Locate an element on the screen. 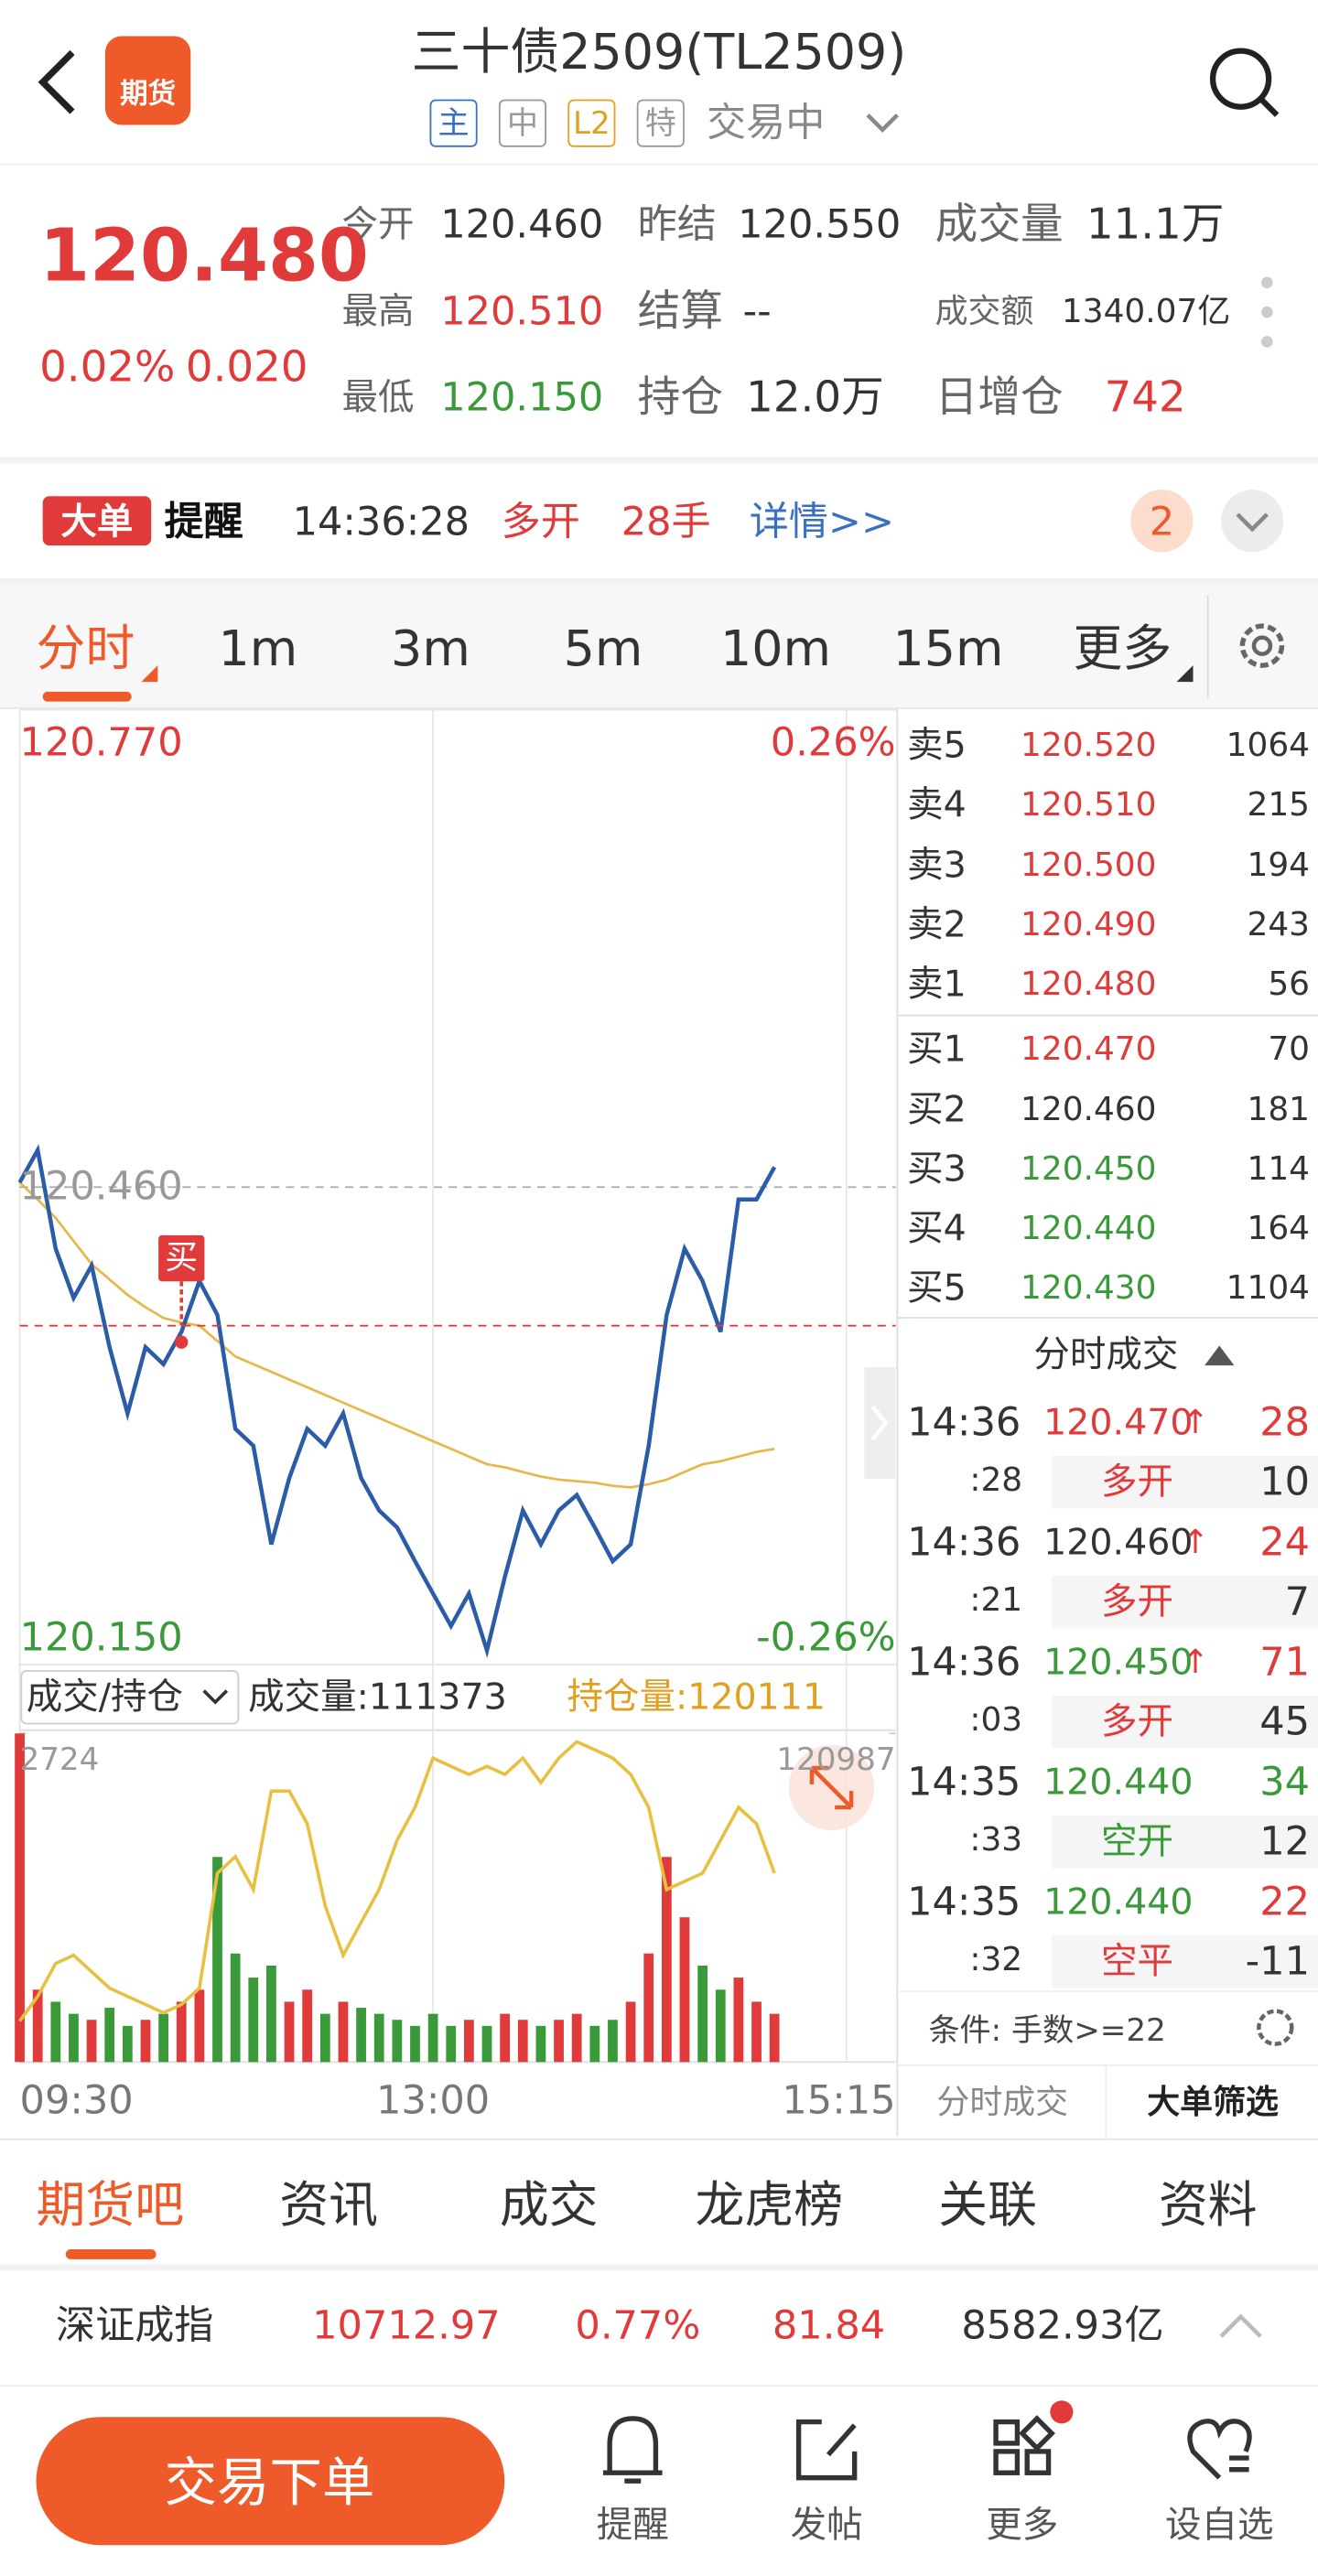 This screenshot has height=2576, width=1318. ask-label: 卖2 is located at coordinates (937, 923).